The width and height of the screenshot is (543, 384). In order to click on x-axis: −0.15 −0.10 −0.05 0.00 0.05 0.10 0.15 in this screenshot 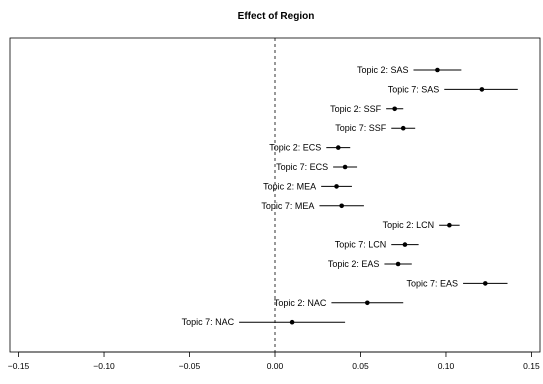, I will do `click(274, 361)`.